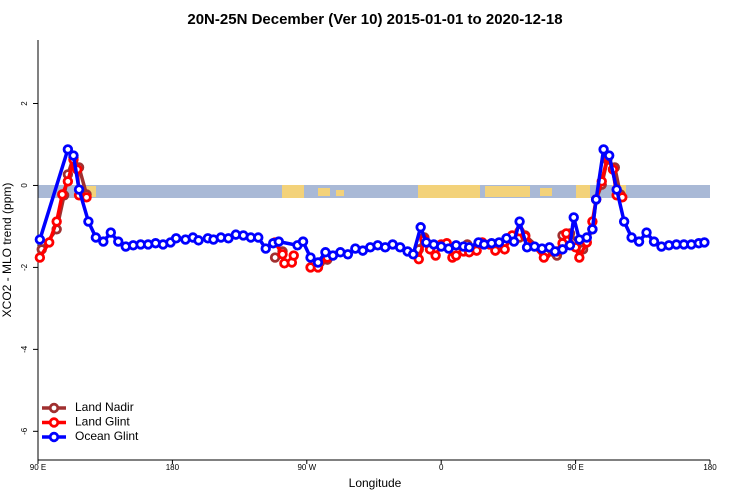 The image size is (750, 500). I want to click on y-tick-label: -2, so click(24, 267).